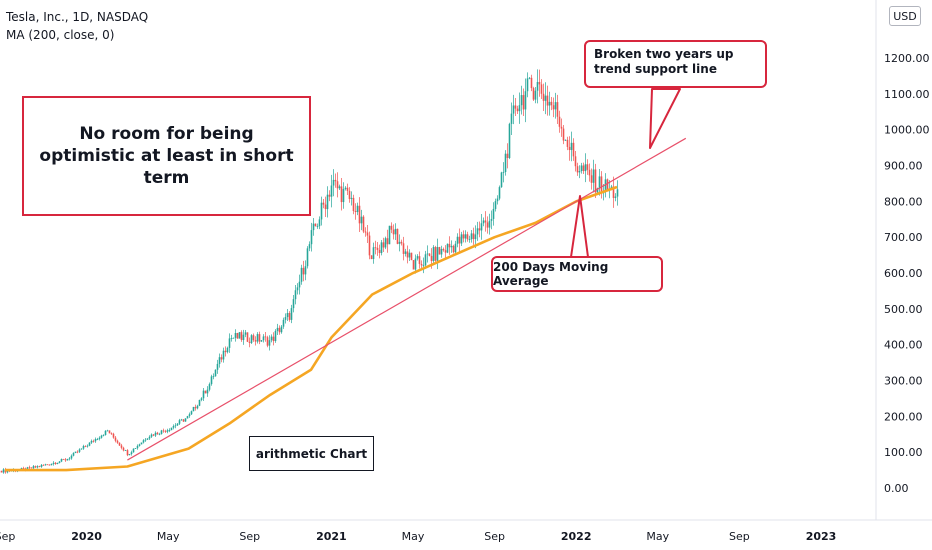 This screenshot has height=550, width=932. I want to click on y-tick-label: 1100.00, so click(907, 94).